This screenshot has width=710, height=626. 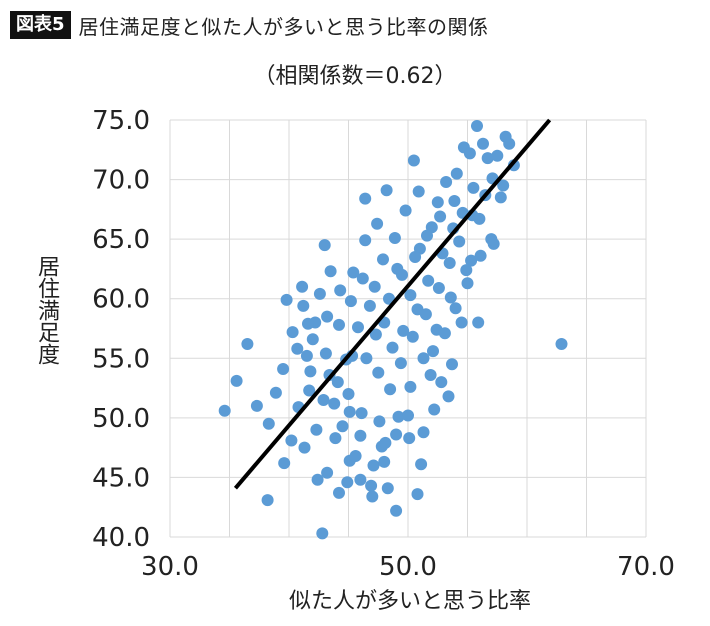 I want to click on y-axis-label: 居住満足度, so click(x=46, y=310).